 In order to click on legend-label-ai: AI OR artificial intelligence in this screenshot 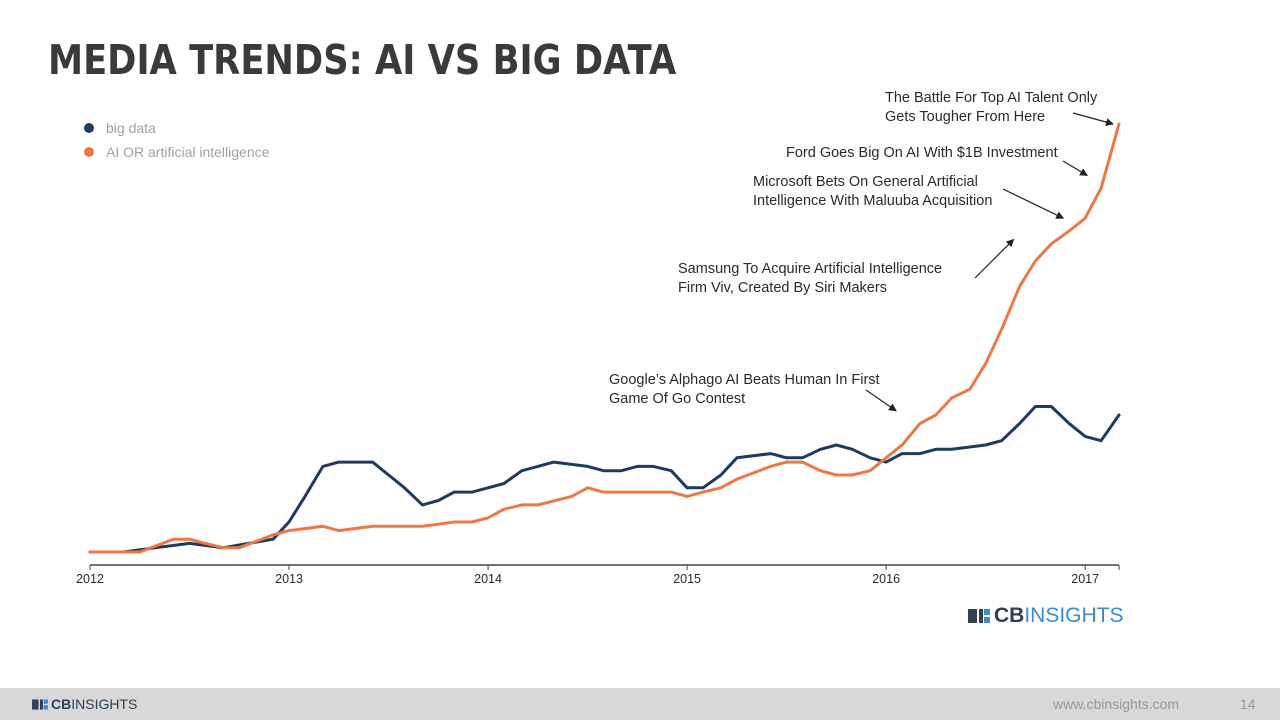, I will do `click(188, 152)`.